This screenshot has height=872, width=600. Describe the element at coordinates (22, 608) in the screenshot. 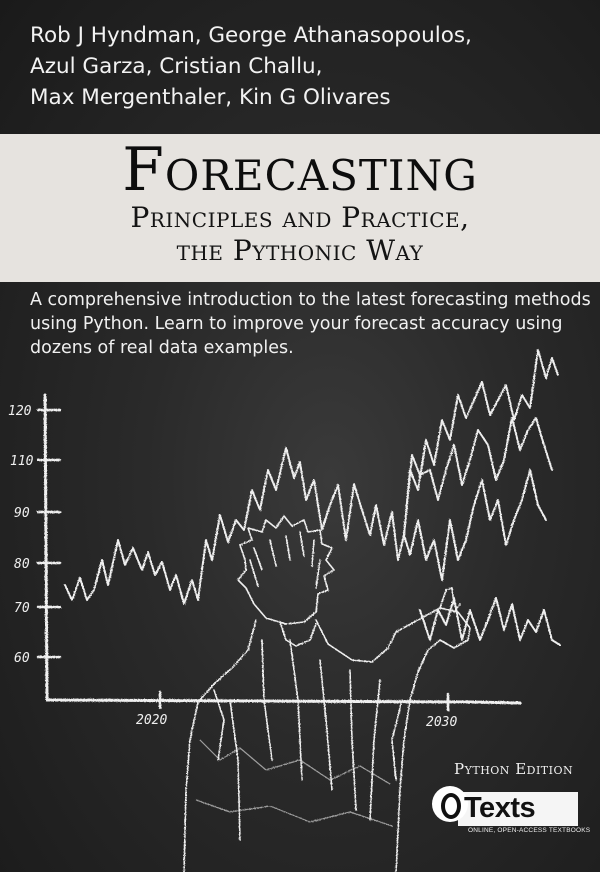

I see `y-tick-label: 70` at that location.